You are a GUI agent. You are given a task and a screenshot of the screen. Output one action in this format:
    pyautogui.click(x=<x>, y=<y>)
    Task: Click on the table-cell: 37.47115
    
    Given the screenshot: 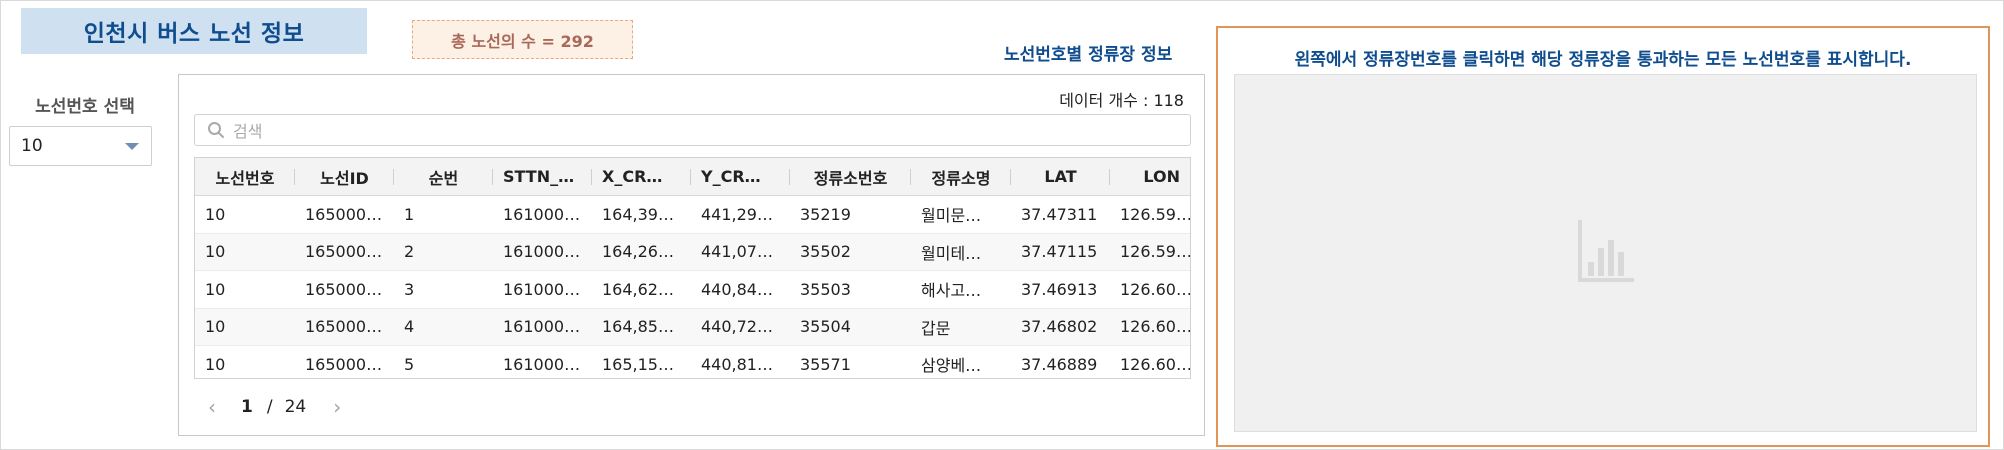 What is the action you would take?
    pyautogui.click(x=1059, y=252)
    